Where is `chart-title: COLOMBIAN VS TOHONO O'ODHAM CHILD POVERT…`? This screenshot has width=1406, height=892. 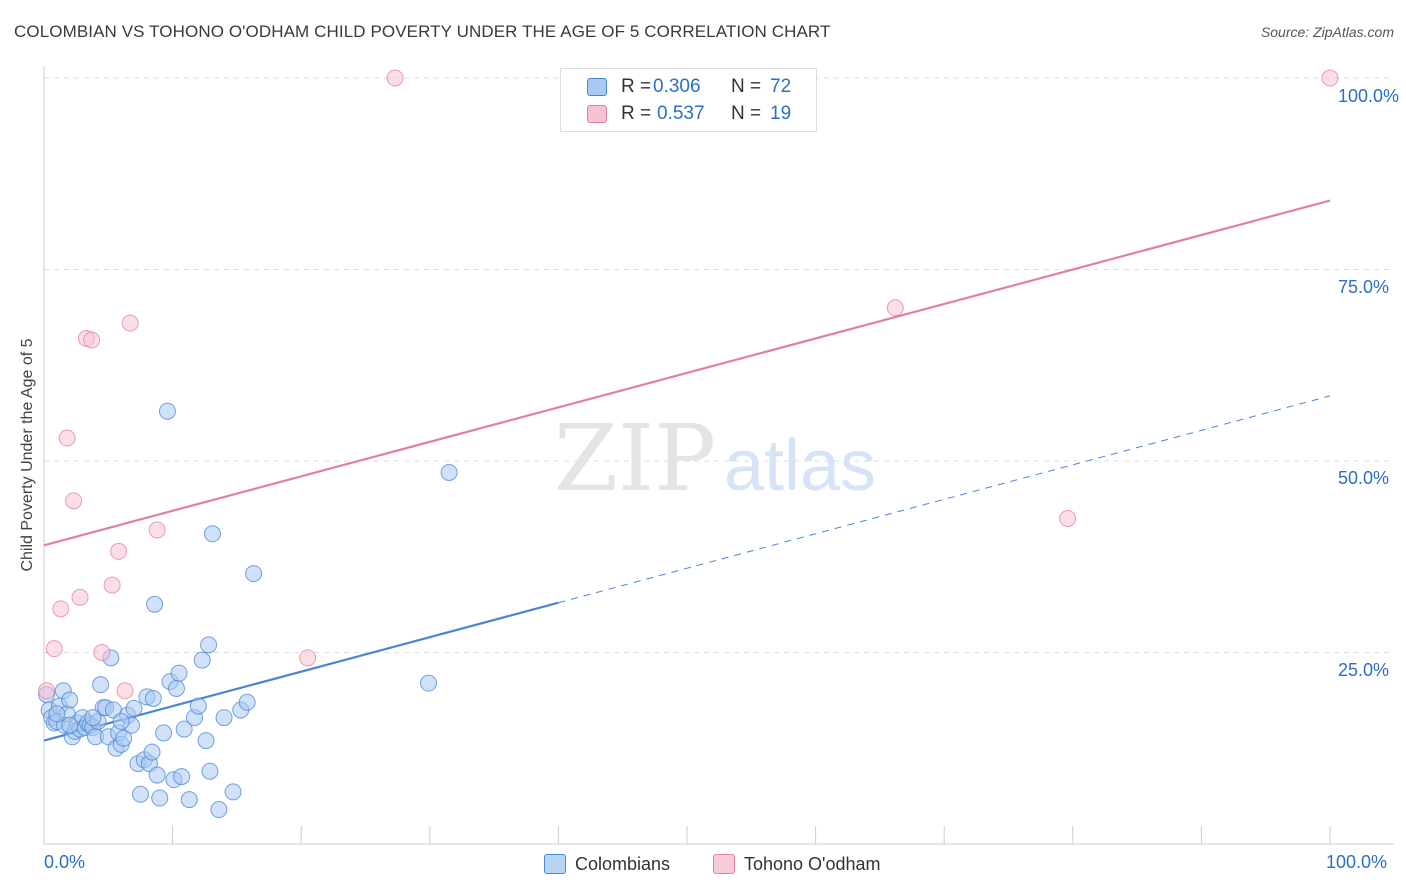 chart-title: COLOMBIAN VS TOHONO O'ODHAM CHILD POVERT… is located at coordinates (422, 31).